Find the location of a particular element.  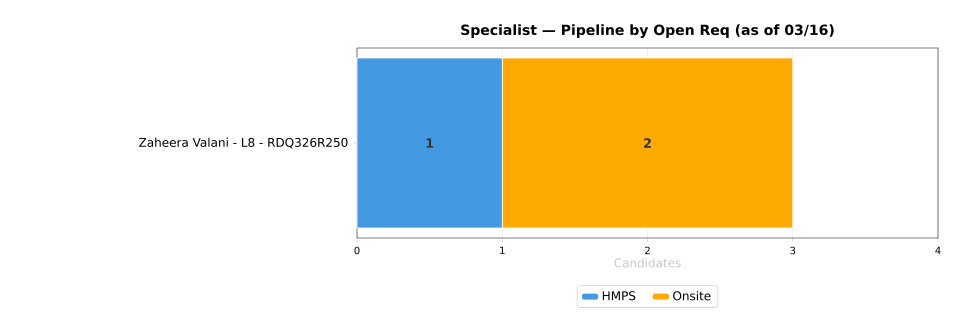

data-label: 1 is located at coordinates (430, 143).